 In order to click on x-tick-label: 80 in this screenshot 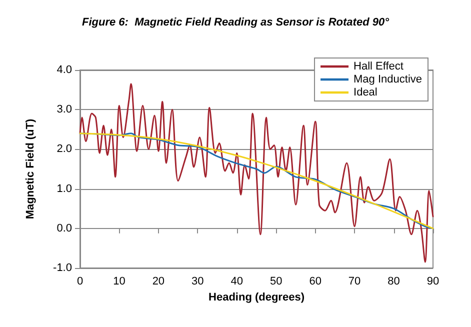, I will do `click(394, 282)`.